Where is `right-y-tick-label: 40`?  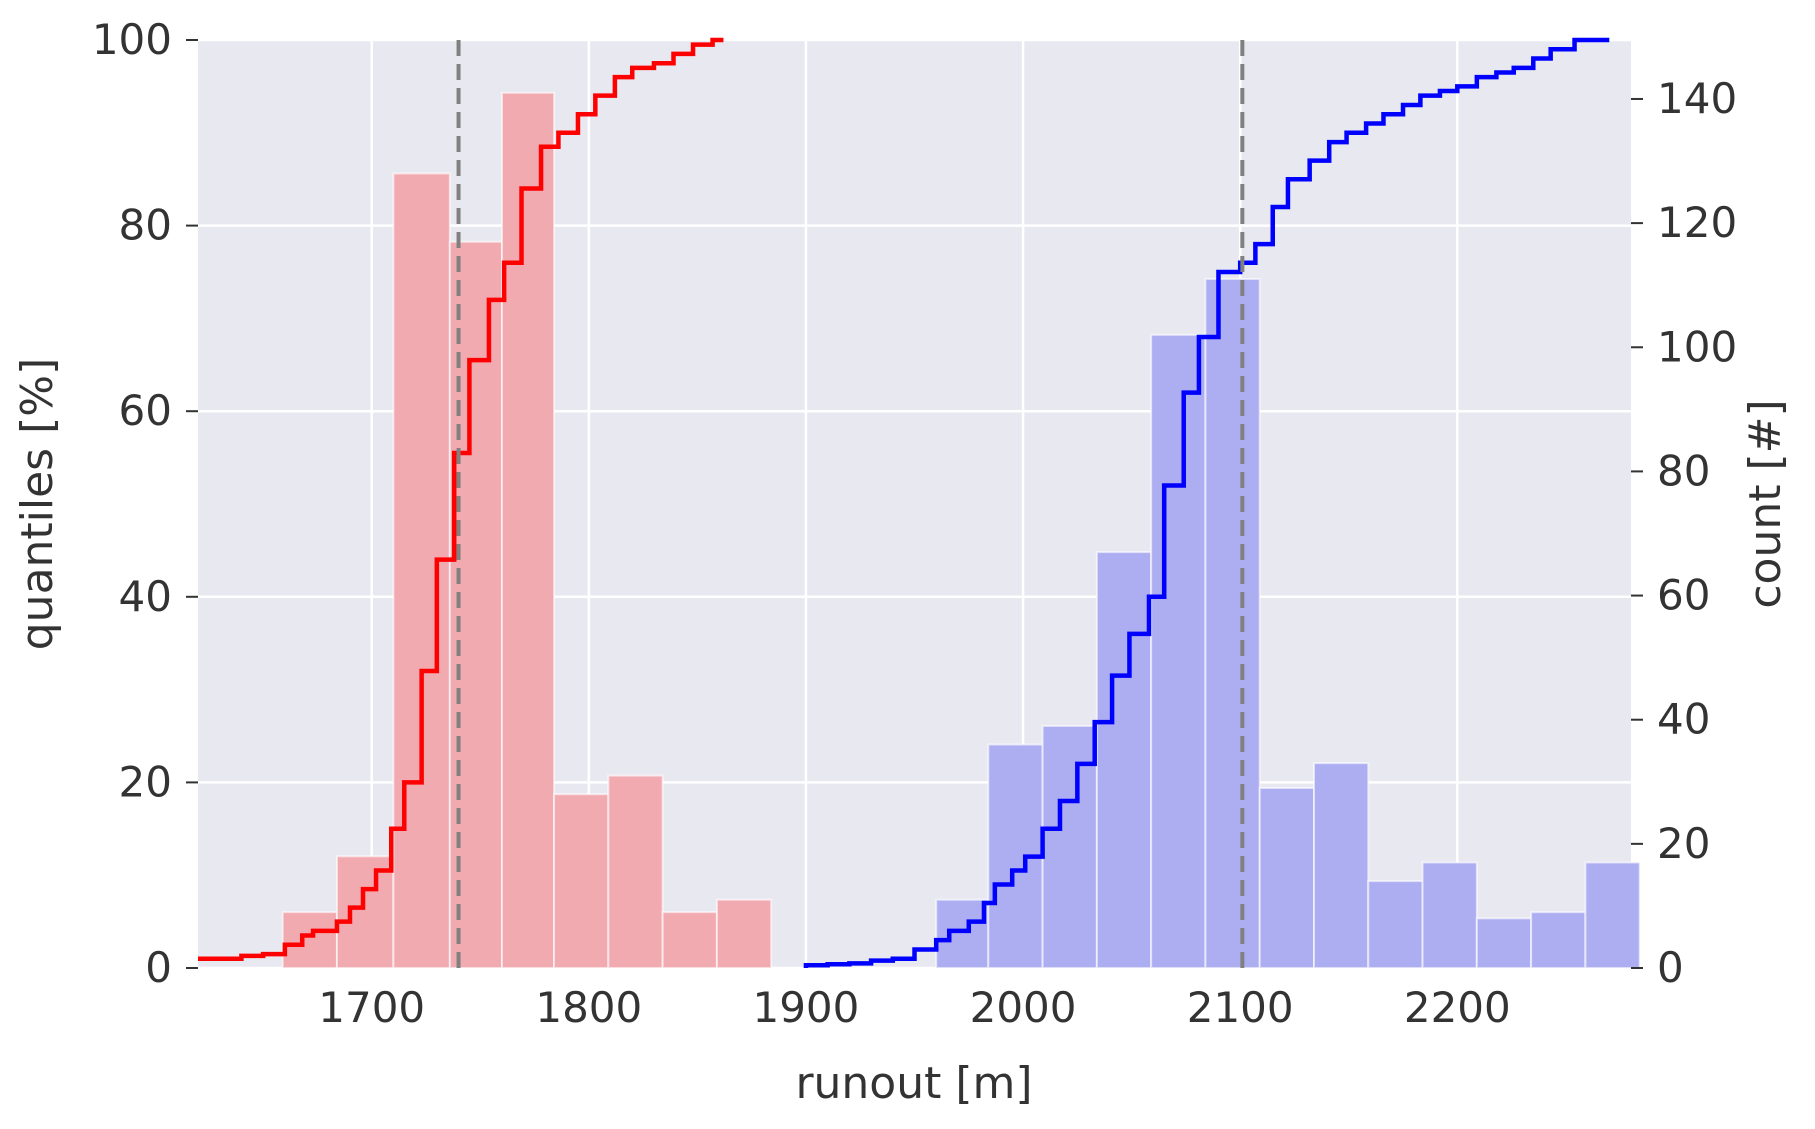 right-y-tick-label: 40 is located at coordinates (1683, 719).